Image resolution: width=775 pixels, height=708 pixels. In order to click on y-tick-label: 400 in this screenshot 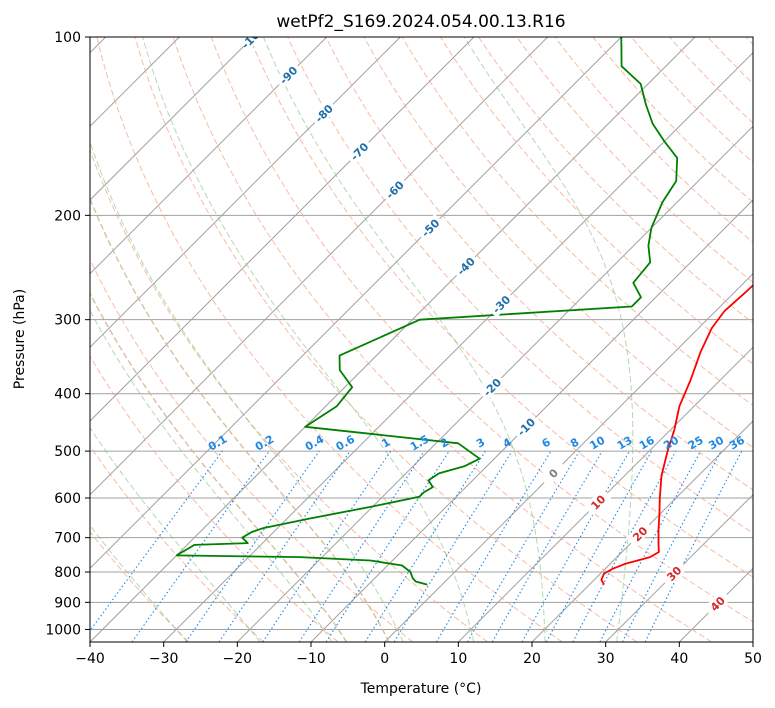, I will do `click(67, 395)`.